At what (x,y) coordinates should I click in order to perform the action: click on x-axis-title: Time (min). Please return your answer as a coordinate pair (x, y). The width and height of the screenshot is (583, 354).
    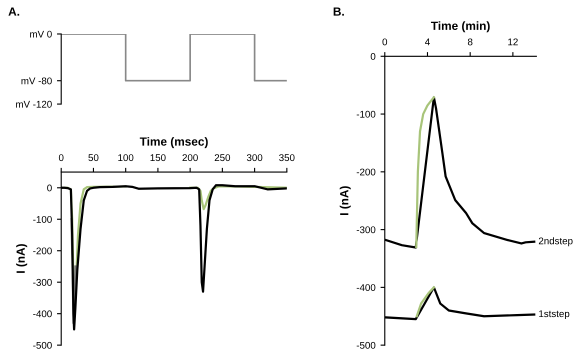
    Looking at the image, I should click on (460, 26).